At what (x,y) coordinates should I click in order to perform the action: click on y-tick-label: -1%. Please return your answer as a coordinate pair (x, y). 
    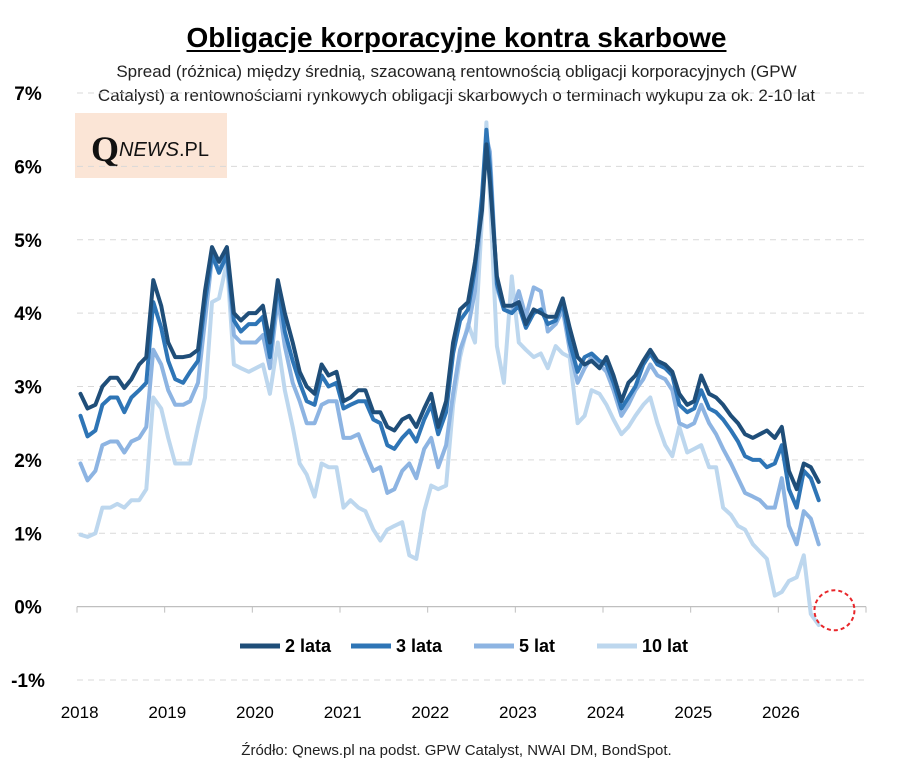
    Looking at the image, I should click on (28, 681).